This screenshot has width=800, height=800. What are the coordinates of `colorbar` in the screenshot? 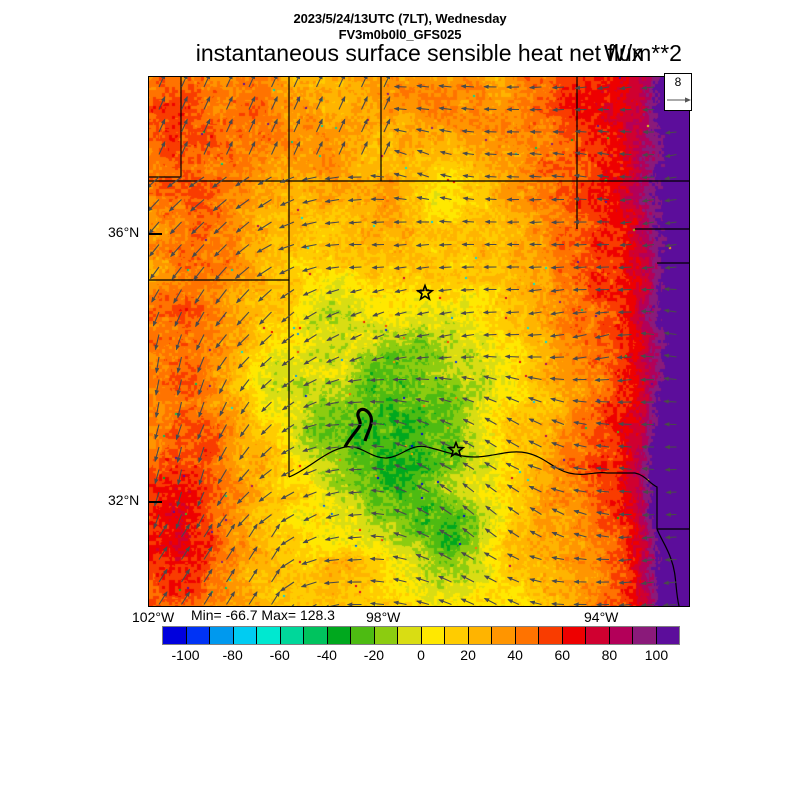 It's located at (421, 635).